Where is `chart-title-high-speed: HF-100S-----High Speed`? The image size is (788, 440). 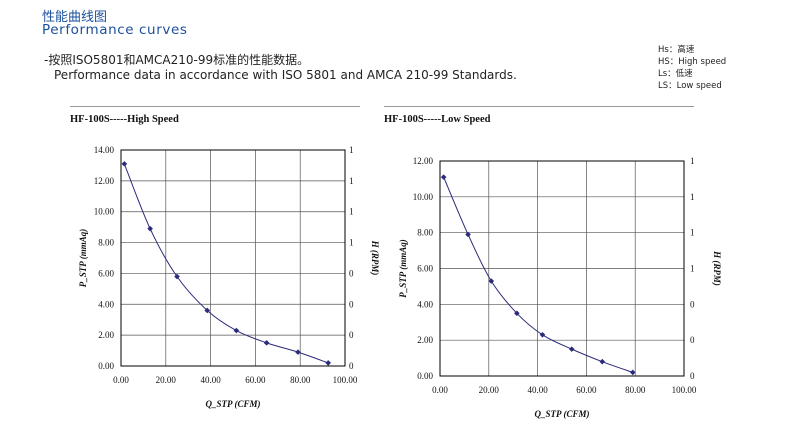 chart-title-high-speed: HF-100S-----High Speed is located at coordinates (124, 119).